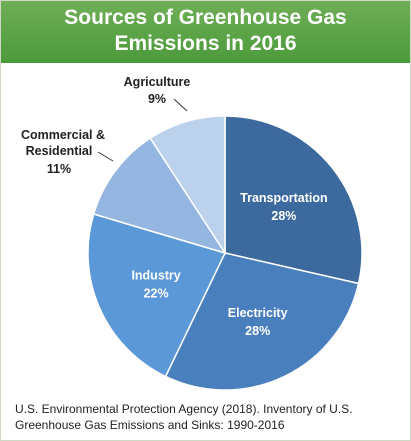 The width and height of the screenshot is (411, 441). What do you see at coordinates (187, 185) in the screenshot?
I see `pie-slice-agriculture` at bounding box center [187, 185].